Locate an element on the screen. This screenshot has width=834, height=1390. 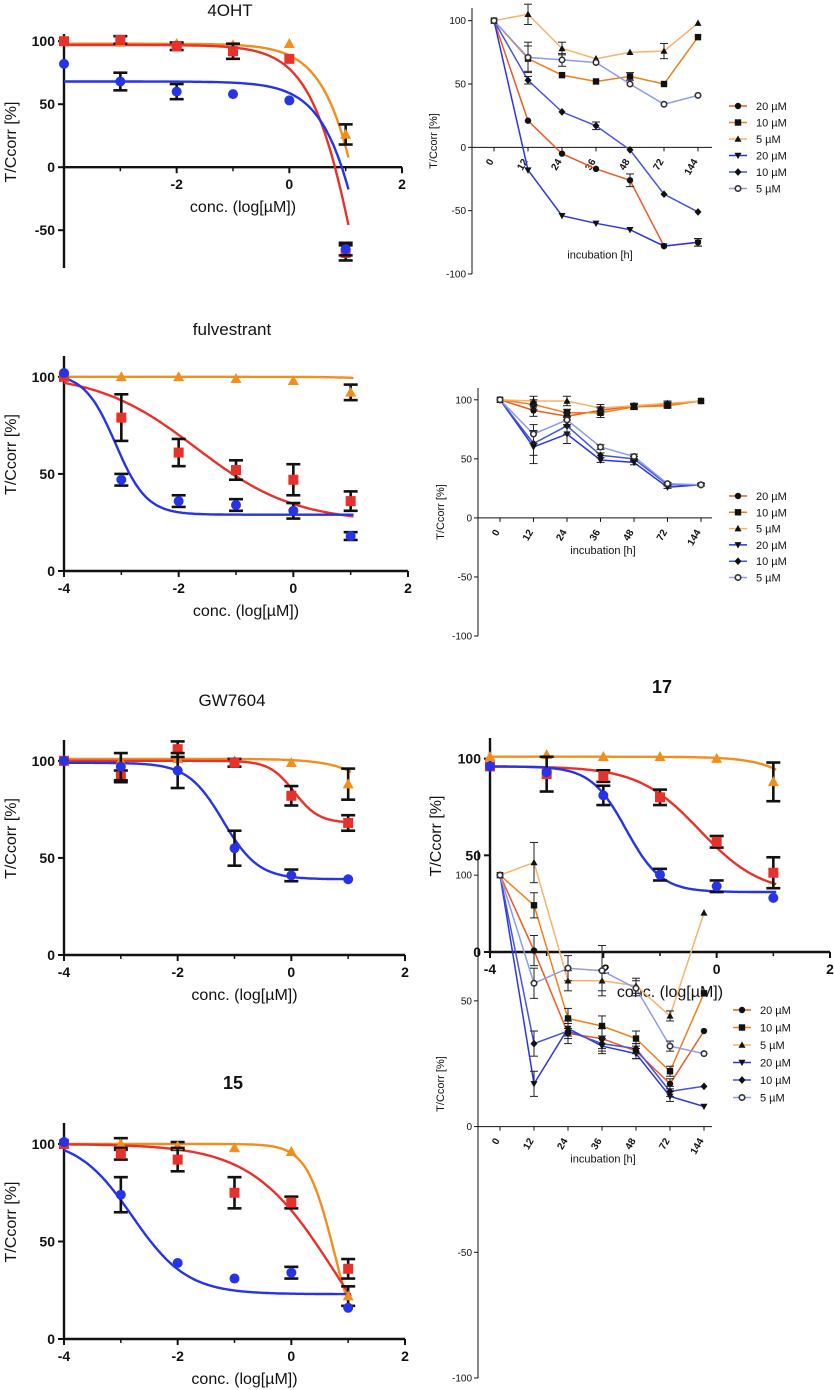
fit-curve-blue is located at coordinates (207, 1222).